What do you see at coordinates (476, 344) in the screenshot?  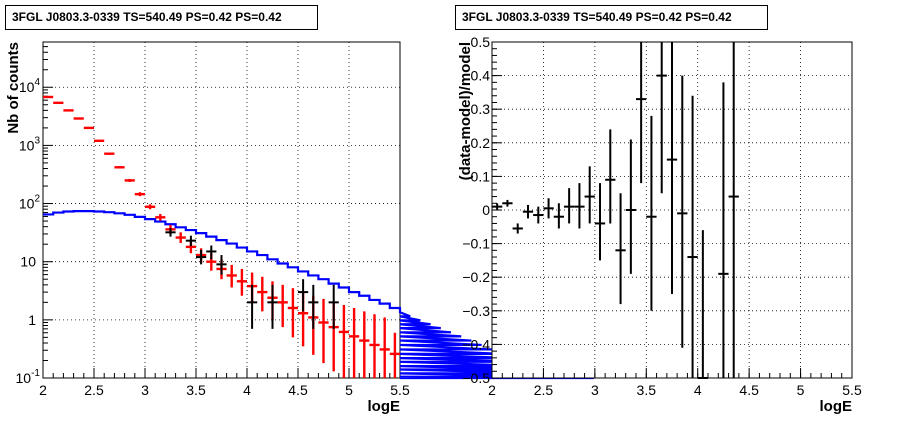 I see `y-tick-label: −0.4` at bounding box center [476, 344].